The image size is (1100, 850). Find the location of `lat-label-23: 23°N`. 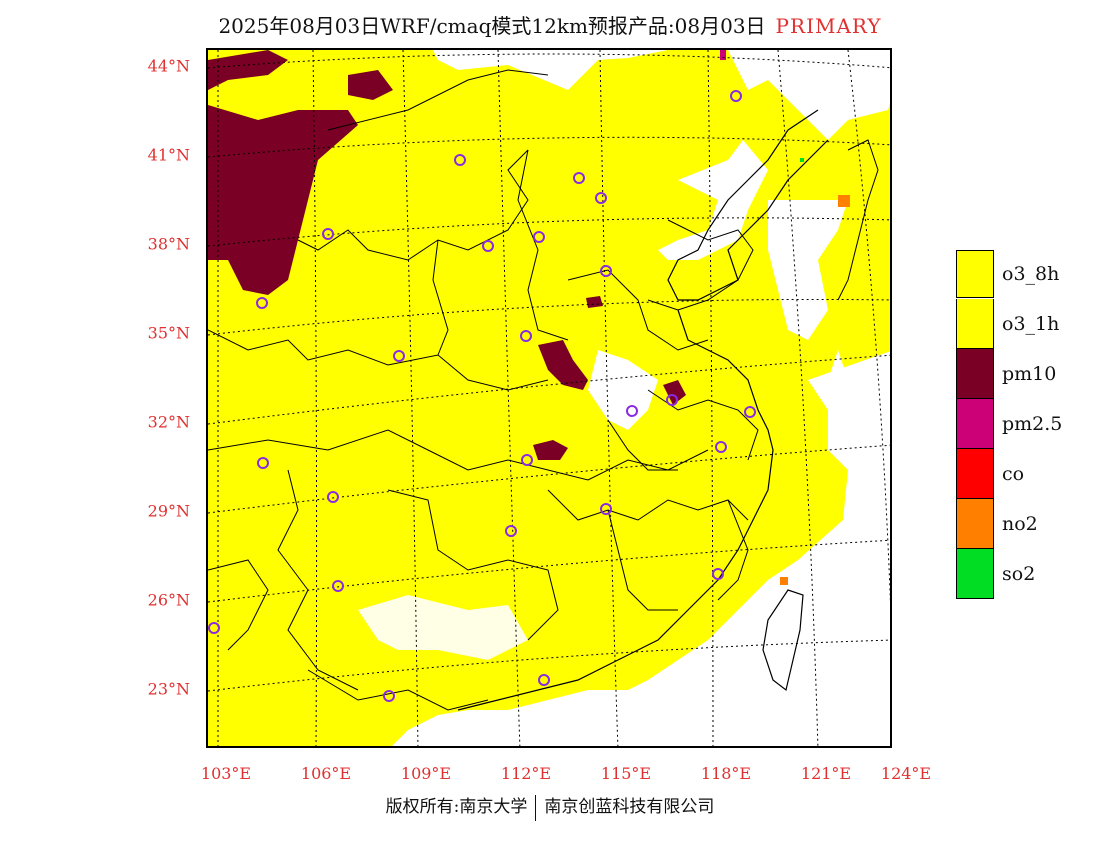

lat-label-23: 23°N is located at coordinates (168, 689).